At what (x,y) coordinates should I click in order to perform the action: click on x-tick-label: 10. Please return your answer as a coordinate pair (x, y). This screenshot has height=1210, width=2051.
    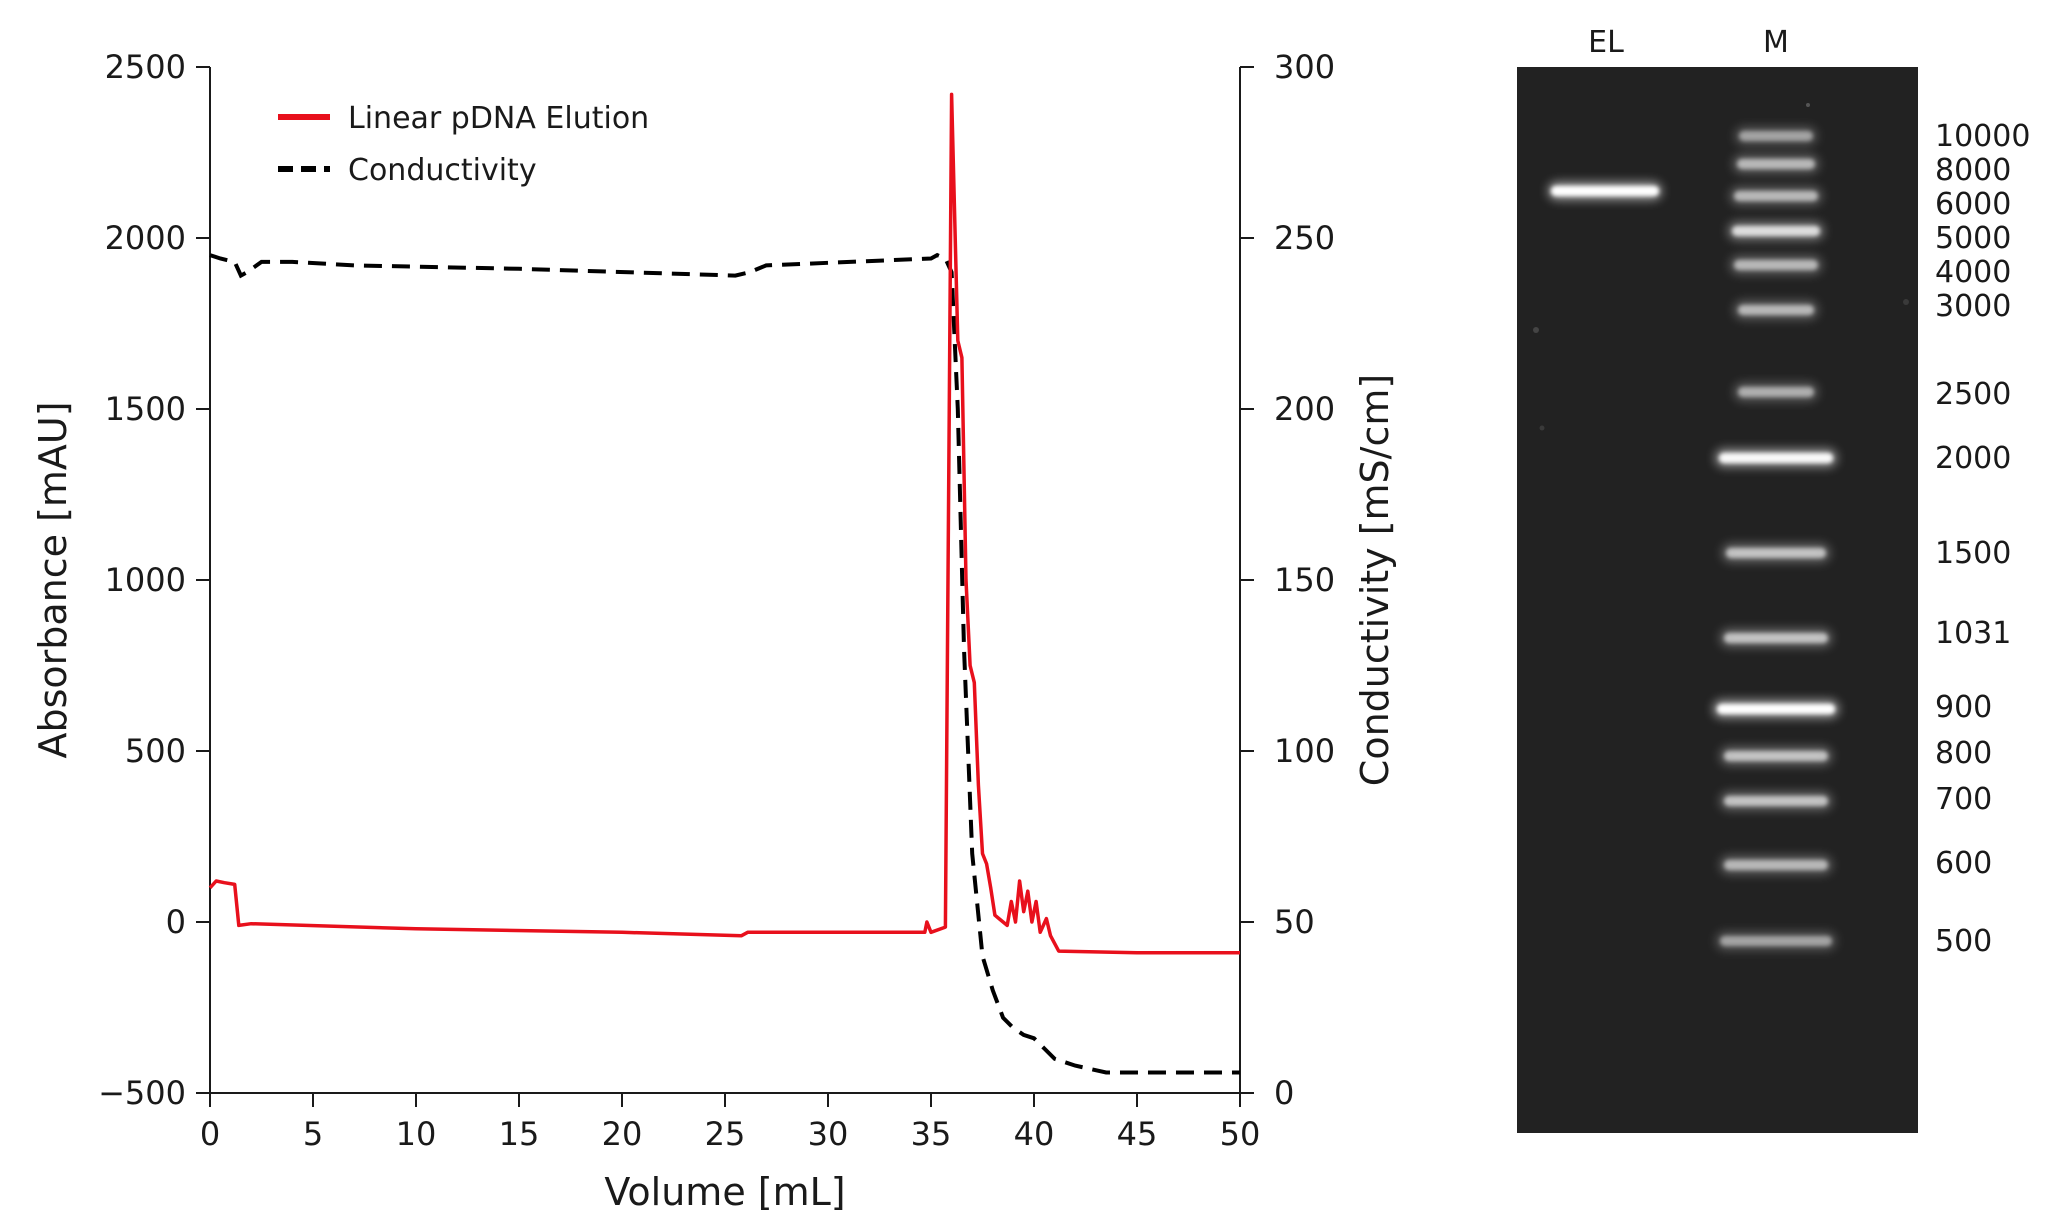
    Looking at the image, I should click on (416, 1134).